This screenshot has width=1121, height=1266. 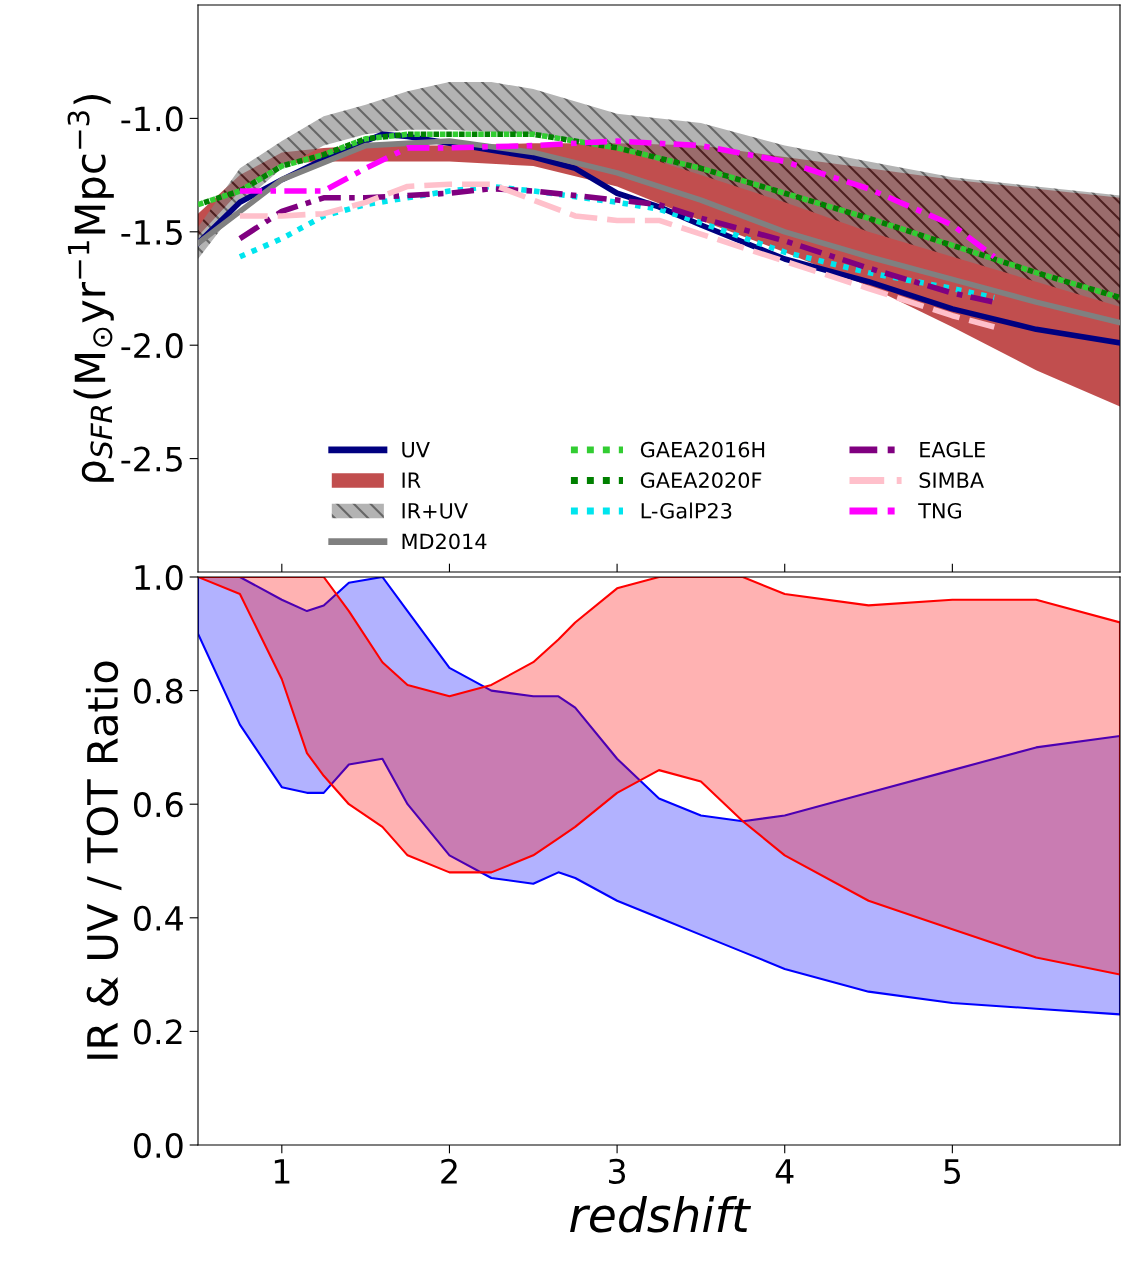 I want to click on y-tick-label: 0.8, so click(x=158, y=691).